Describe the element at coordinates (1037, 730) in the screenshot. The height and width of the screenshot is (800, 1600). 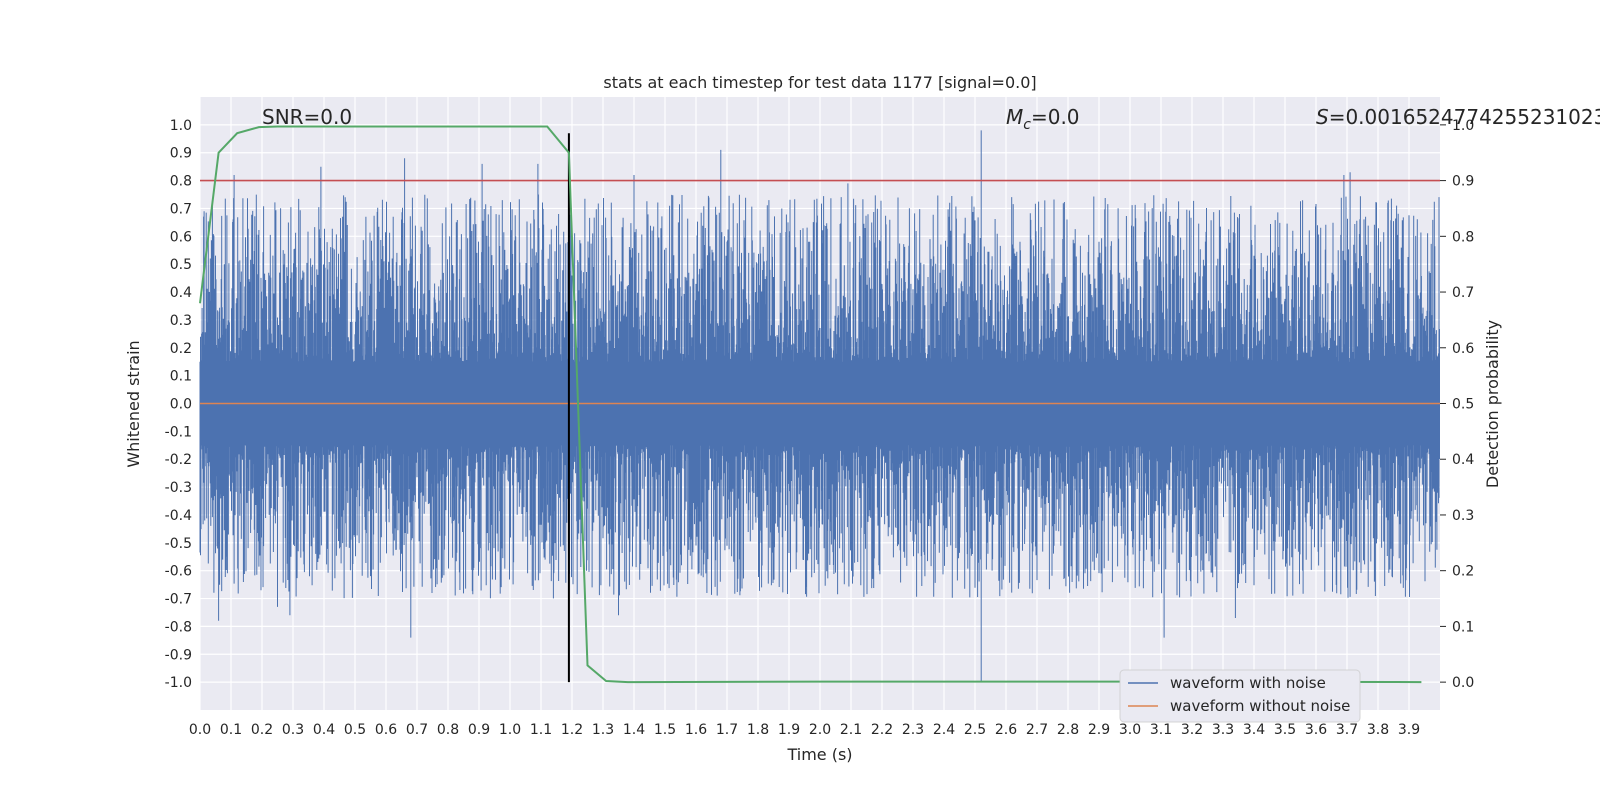
I see `x-tick-label: 2.7` at that location.